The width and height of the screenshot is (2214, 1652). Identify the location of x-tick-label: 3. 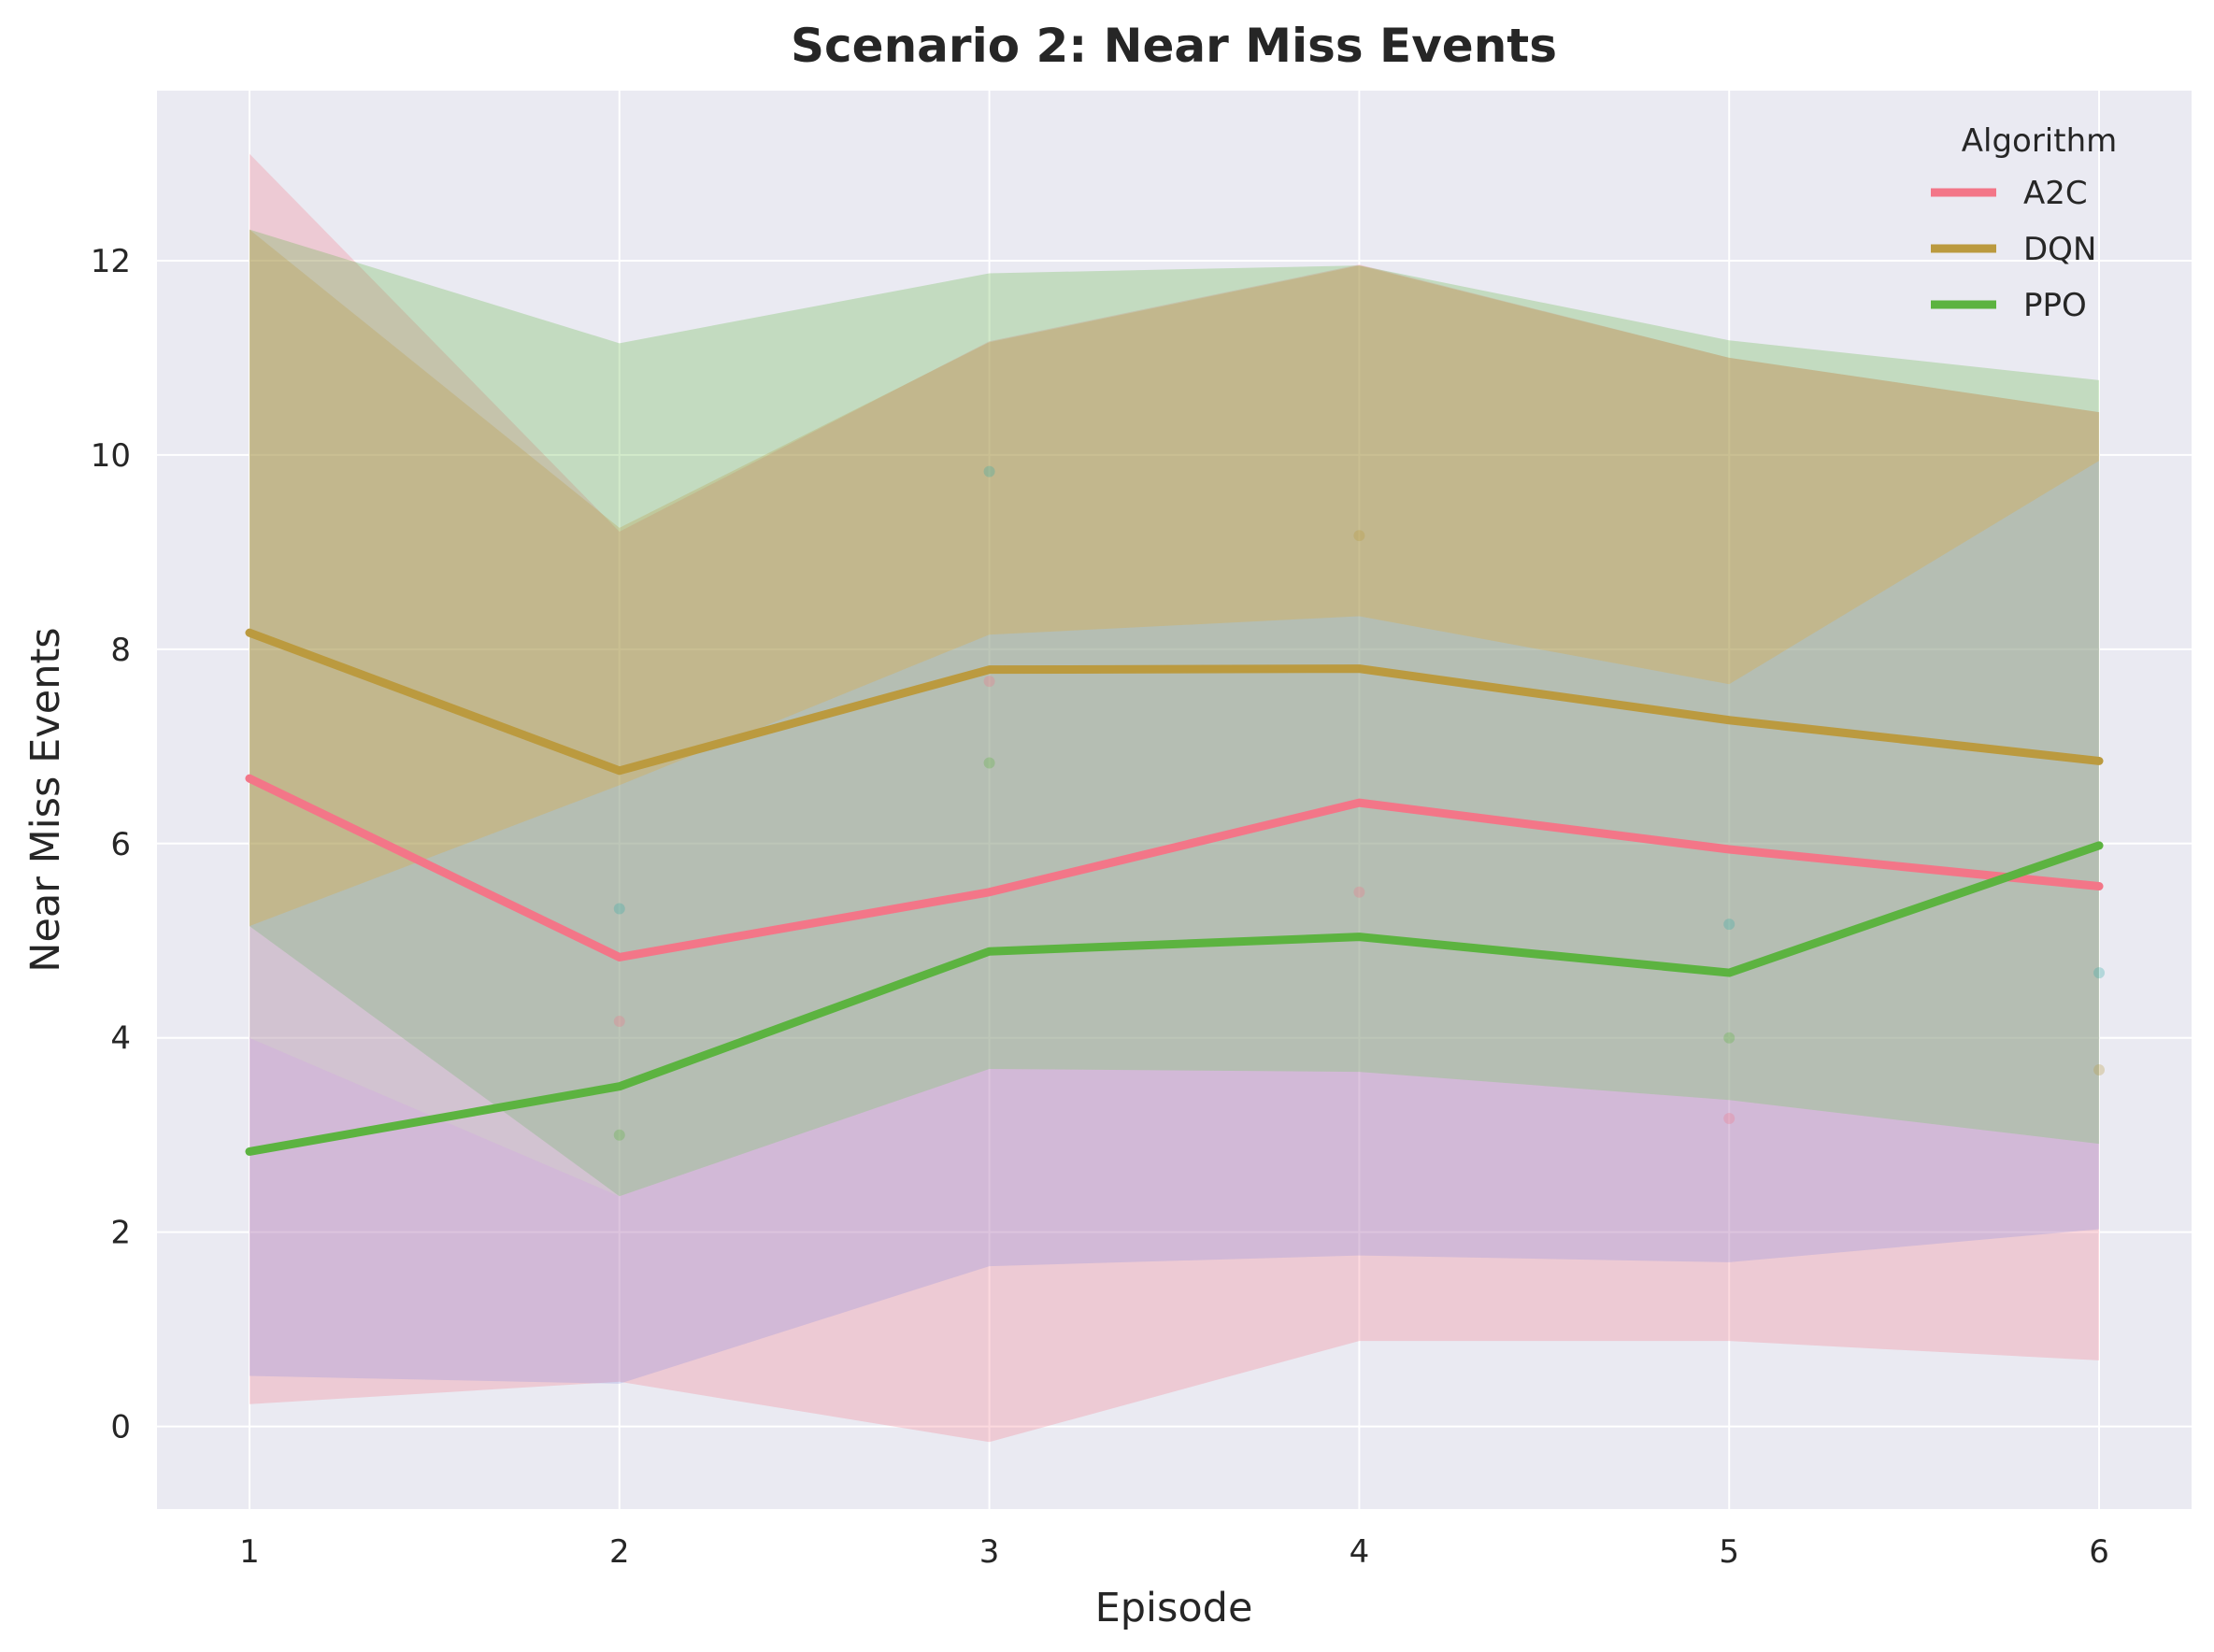
(990, 1552).